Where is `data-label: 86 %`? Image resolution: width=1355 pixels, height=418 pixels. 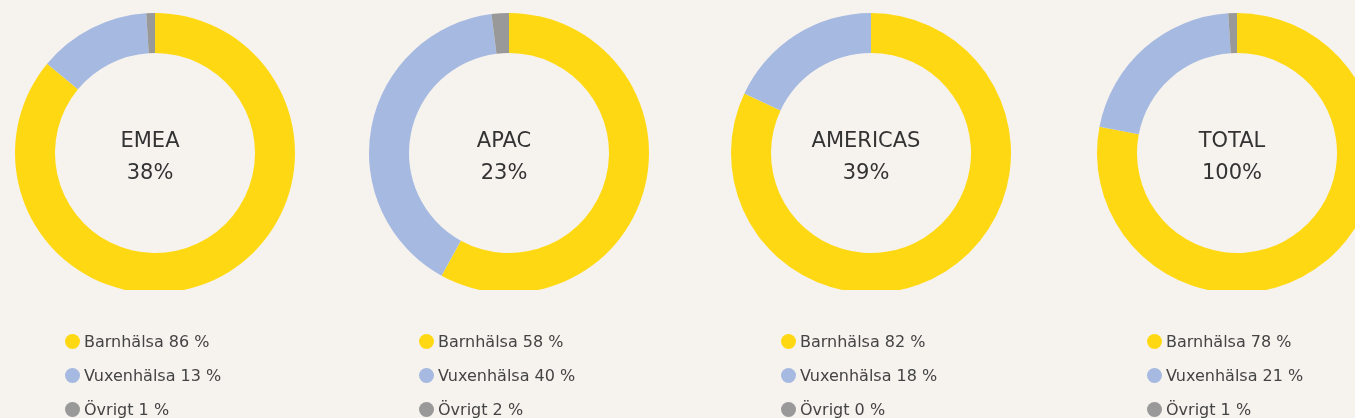
data-label: 86 % is located at coordinates (189, 341).